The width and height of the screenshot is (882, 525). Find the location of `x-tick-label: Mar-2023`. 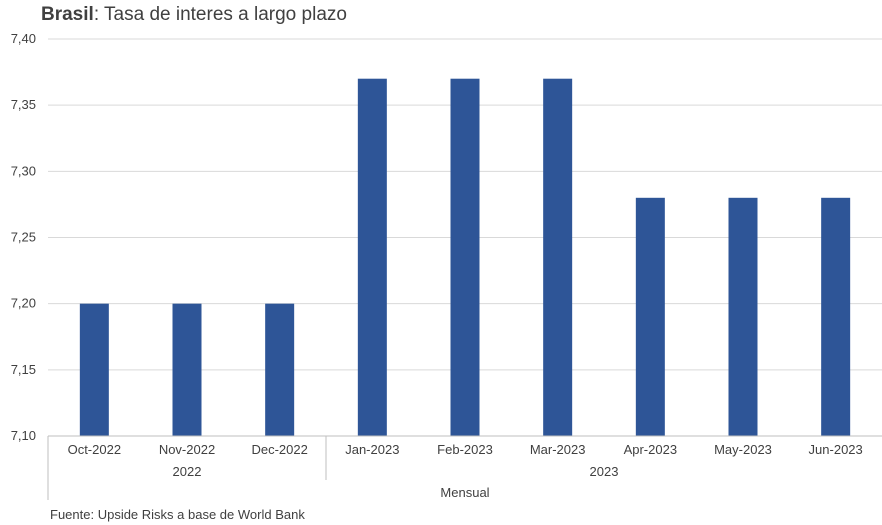

x-tick-label: Mar-2023 is located at coordinates (558, 449).